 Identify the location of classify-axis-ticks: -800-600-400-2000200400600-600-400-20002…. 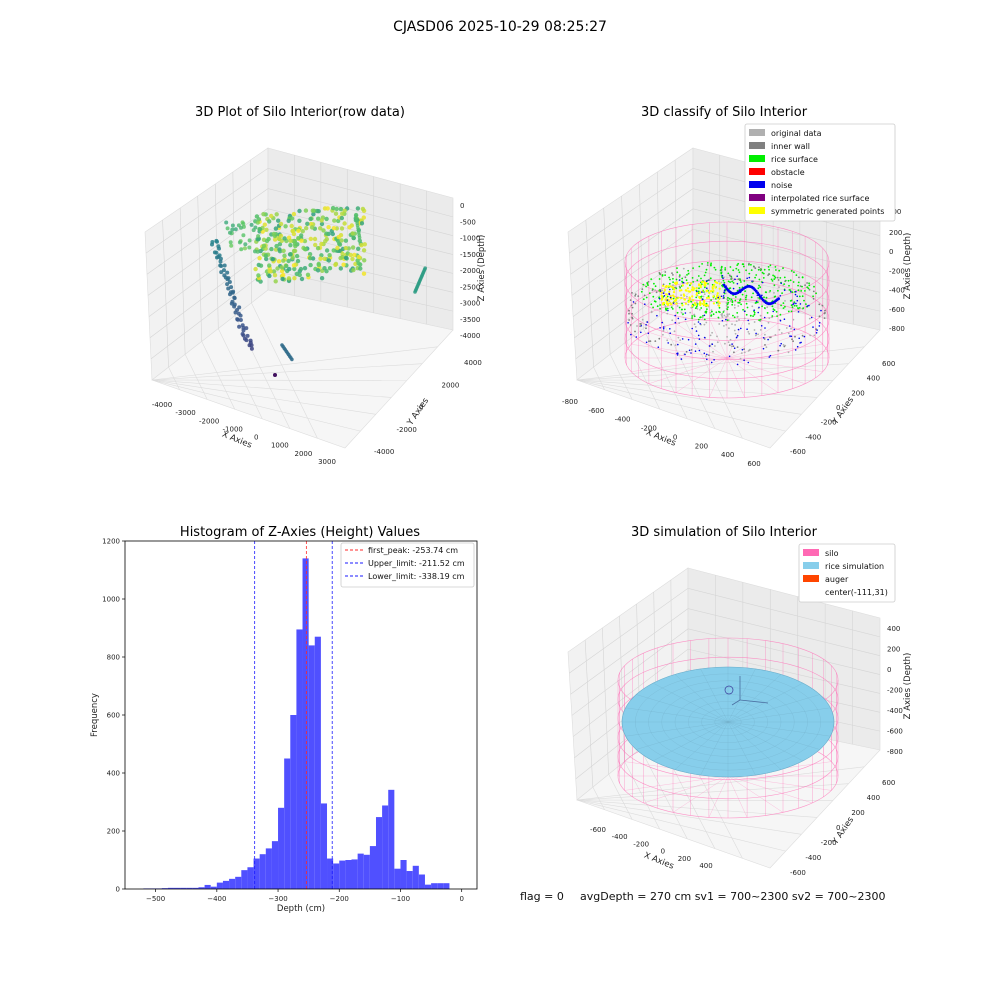
(733, 338).